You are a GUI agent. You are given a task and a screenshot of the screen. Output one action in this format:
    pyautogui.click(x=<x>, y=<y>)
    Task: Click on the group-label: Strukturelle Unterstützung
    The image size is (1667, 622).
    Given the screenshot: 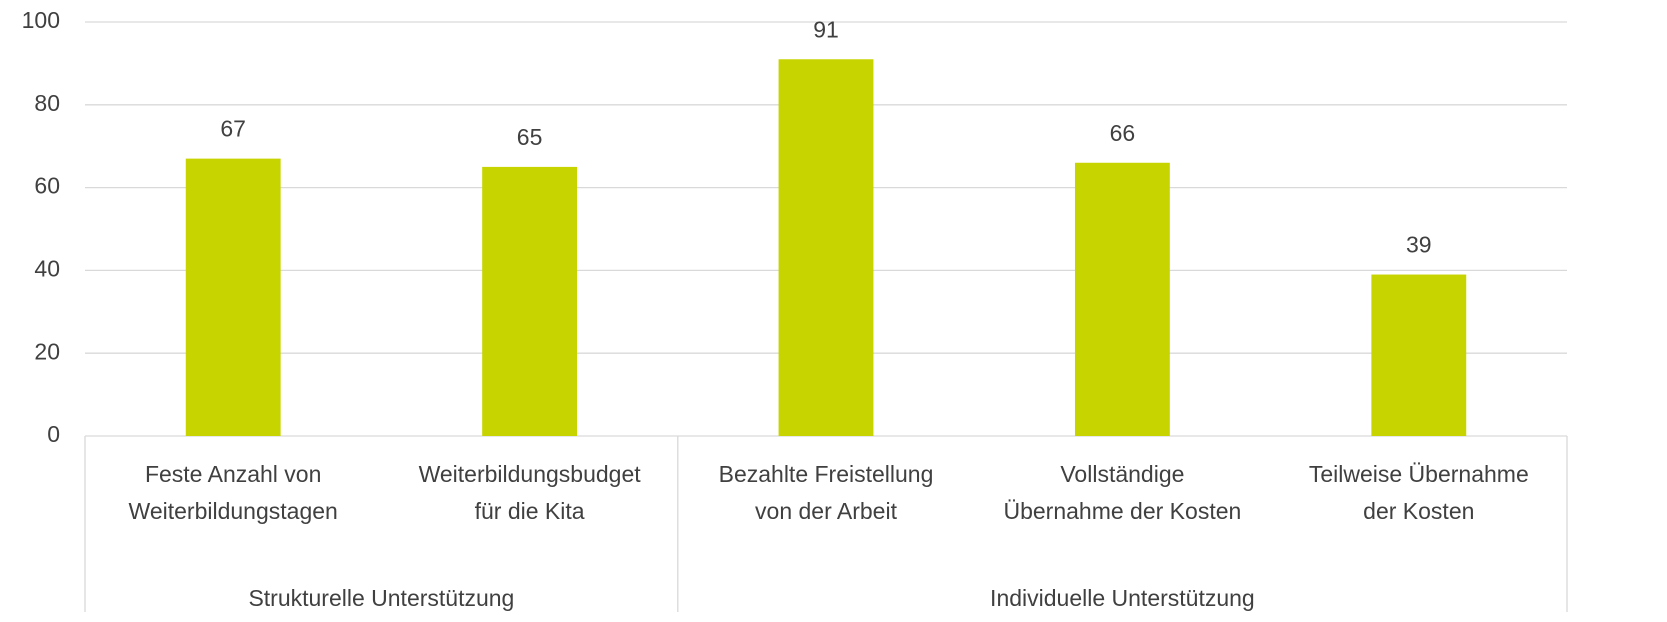 What is the action you would take?
    pyautogui.click(x=381, y=598)
    